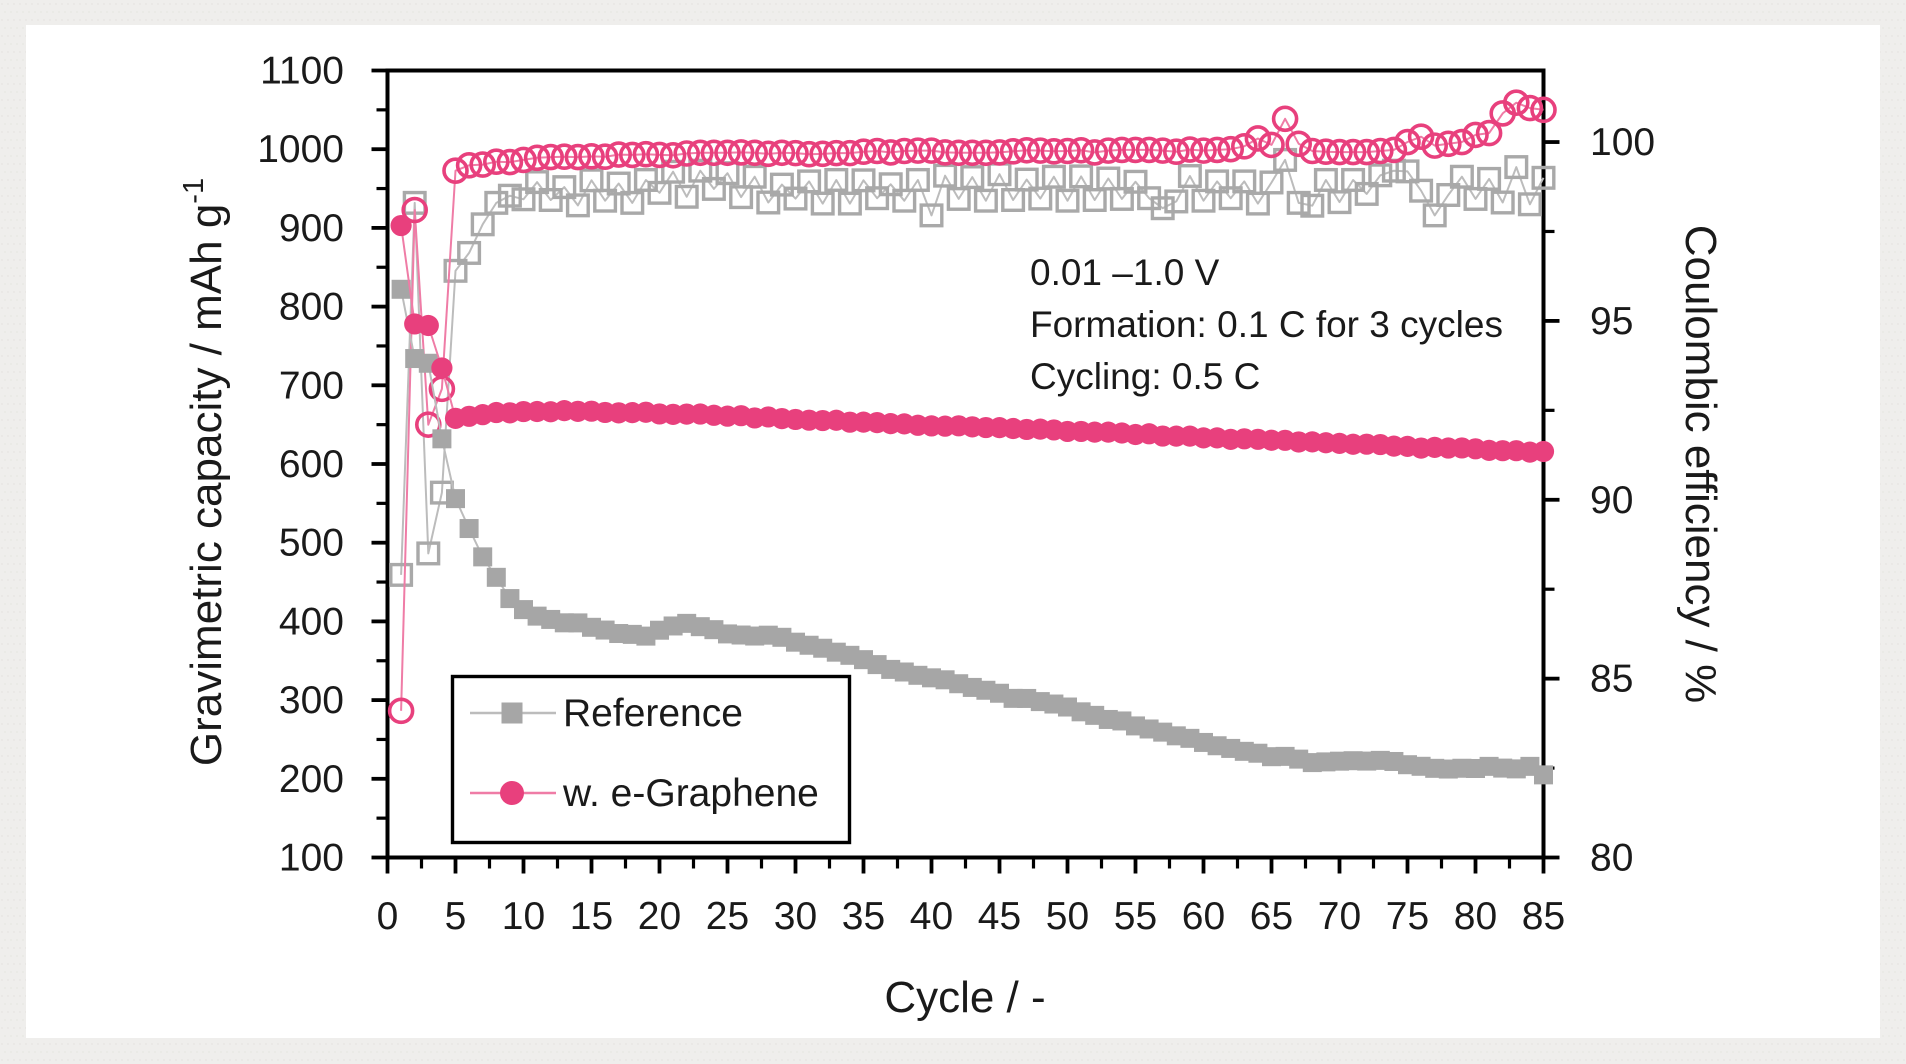 Image resolution: width=1906 pixels, height=1064 pixels. I want to click on x-tick-label: 80, so click(1475, 916).